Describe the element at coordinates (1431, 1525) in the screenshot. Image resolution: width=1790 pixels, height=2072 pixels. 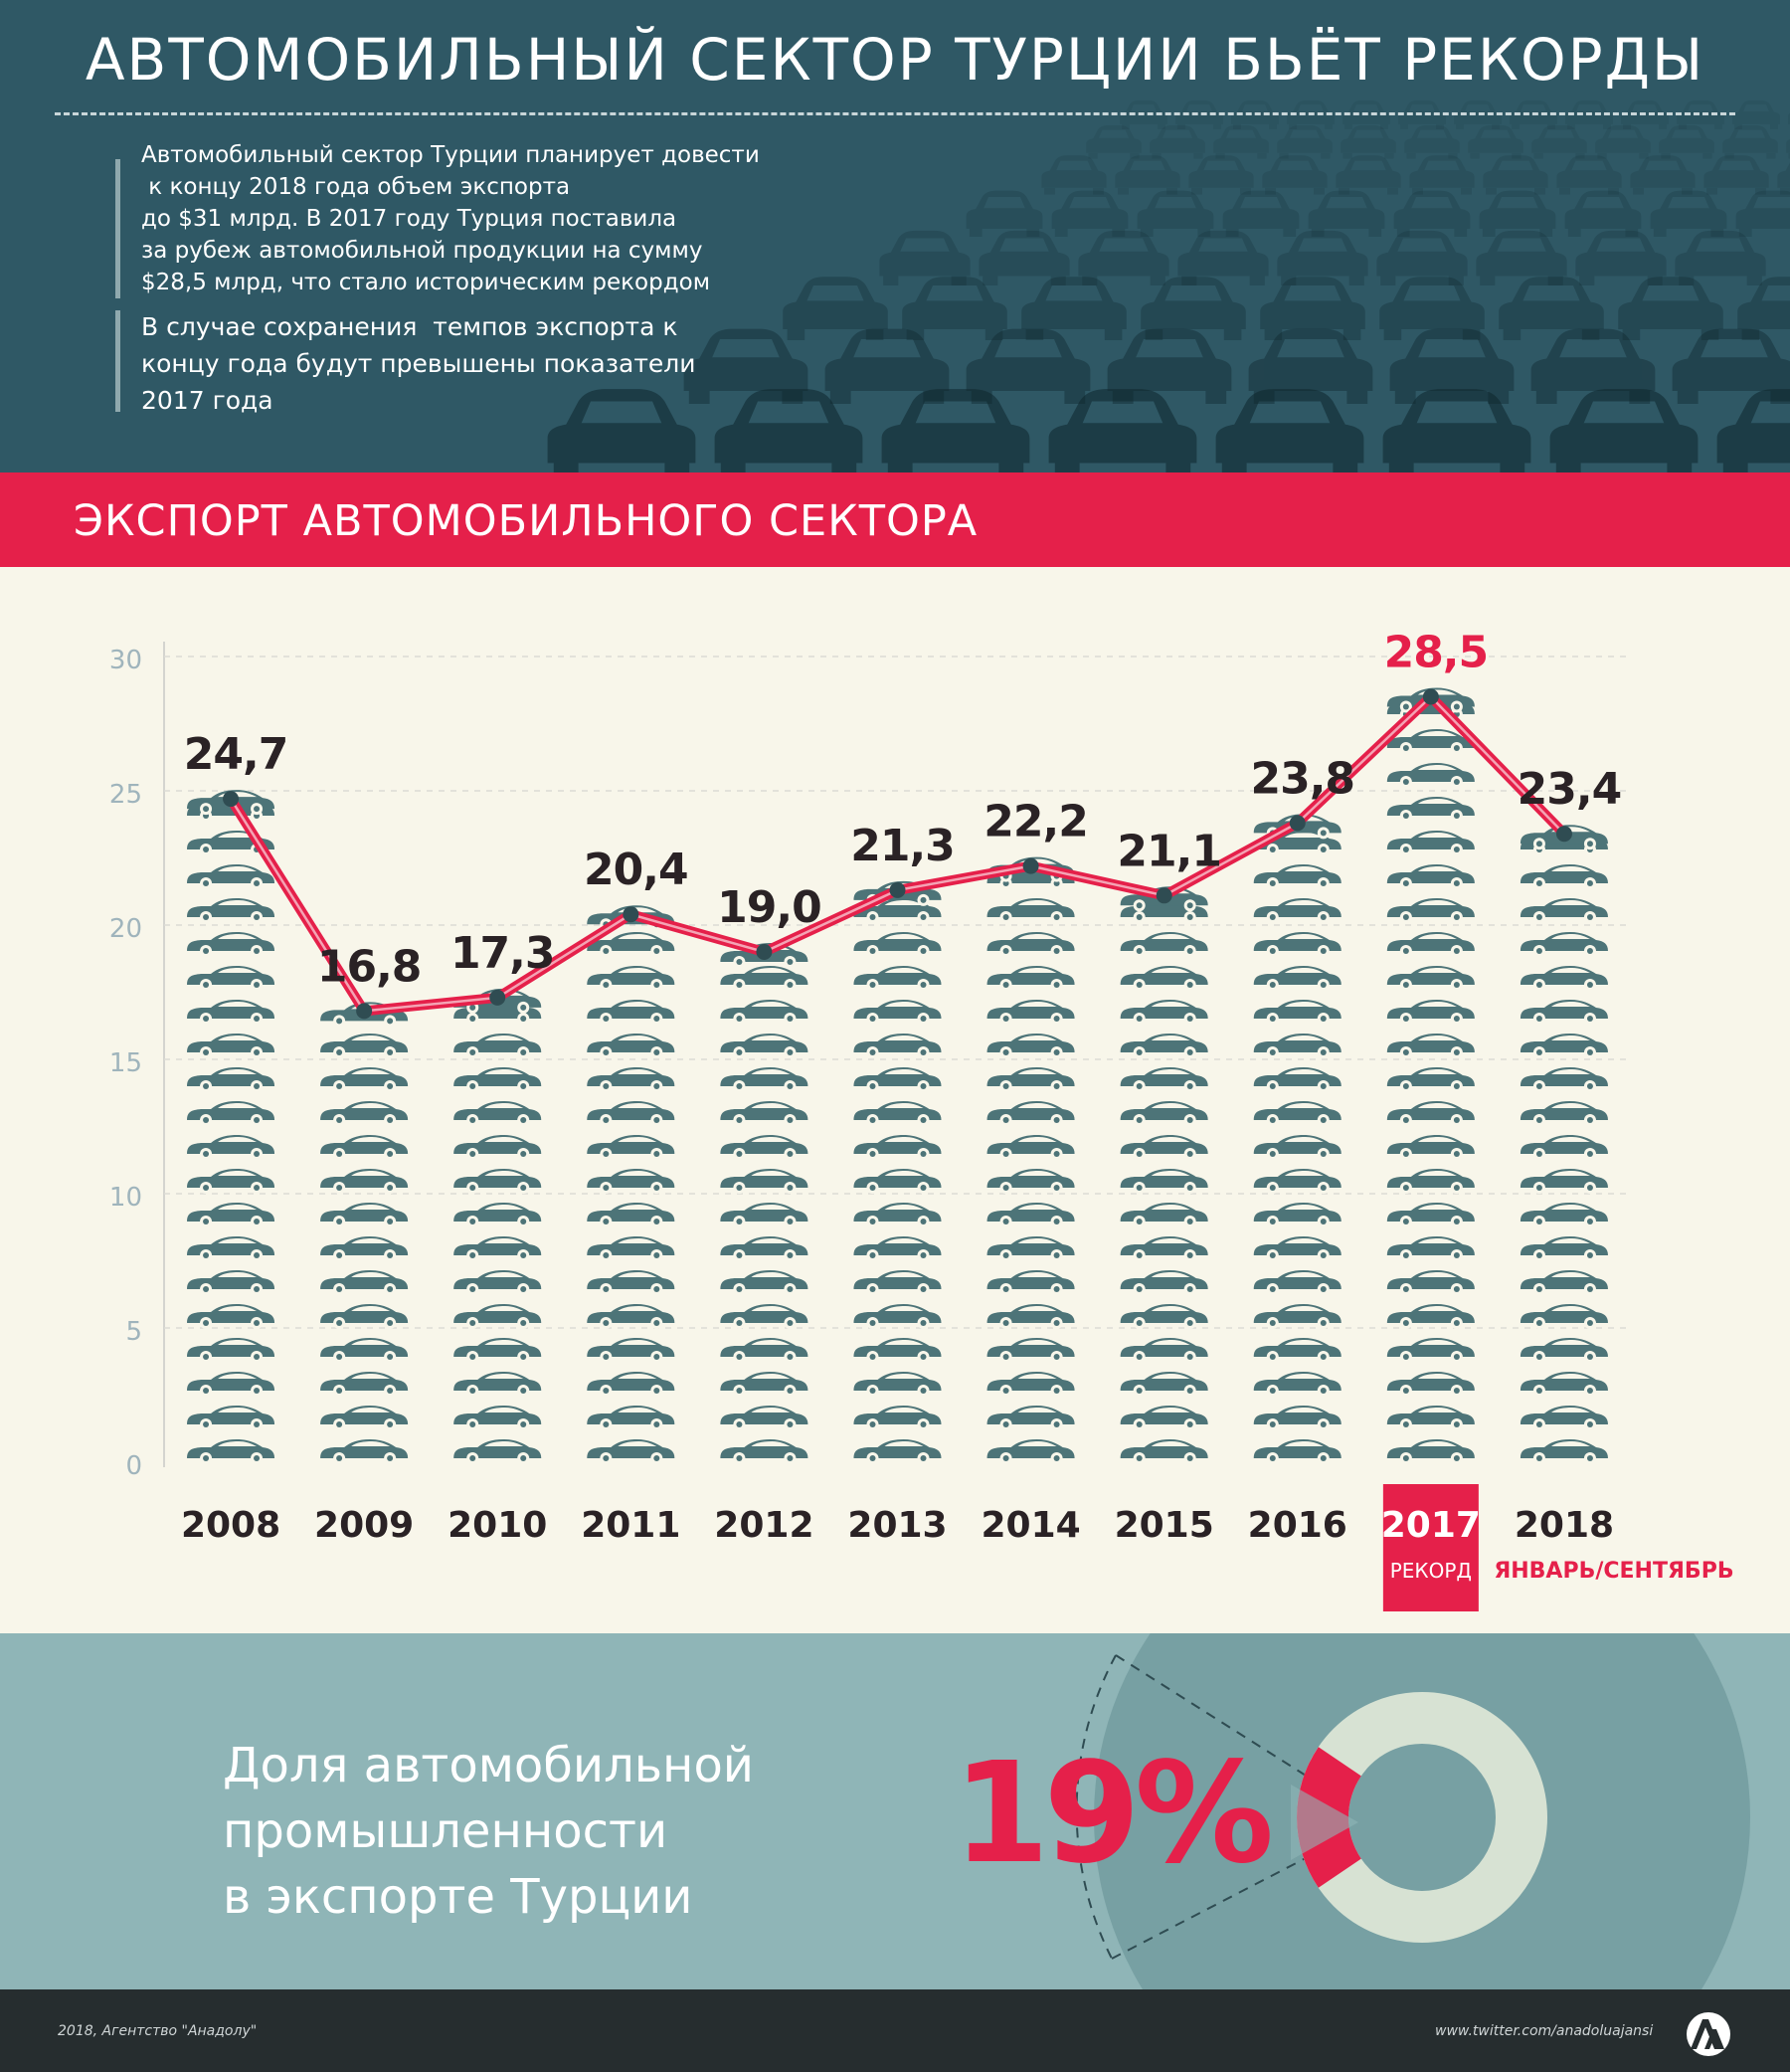
I see `x-tick-label: 2017` at that location.